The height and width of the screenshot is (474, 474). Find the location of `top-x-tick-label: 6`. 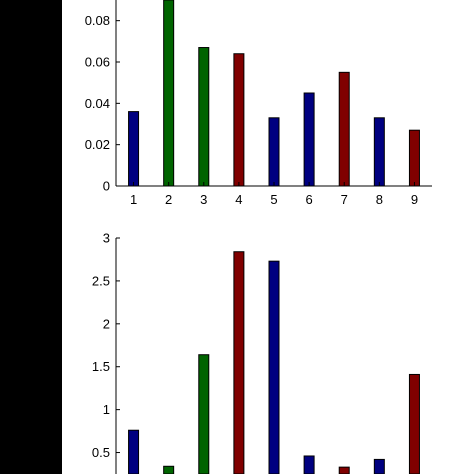

top-x-tick-label: 6 is located at coordinates (308, 199).